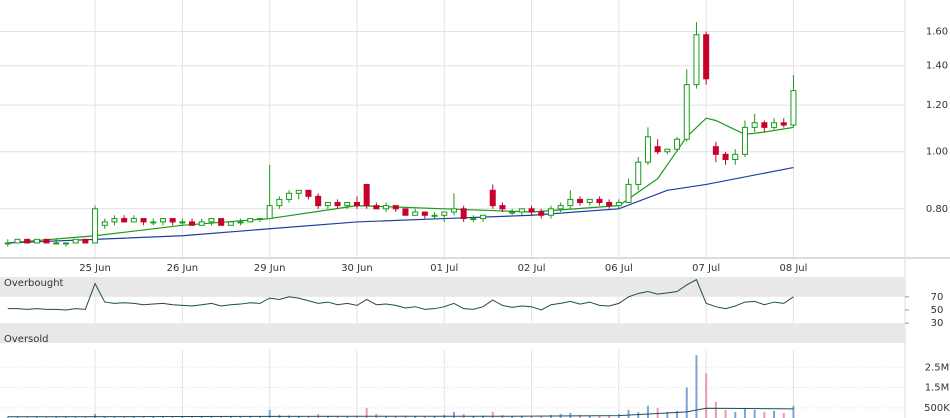 The height and width of the screenshot is (418, 950). What do you see at coordinates (937, 408) in the screenshot?
I see `y-tick-label: 500K` at bounding box center [937, 408].